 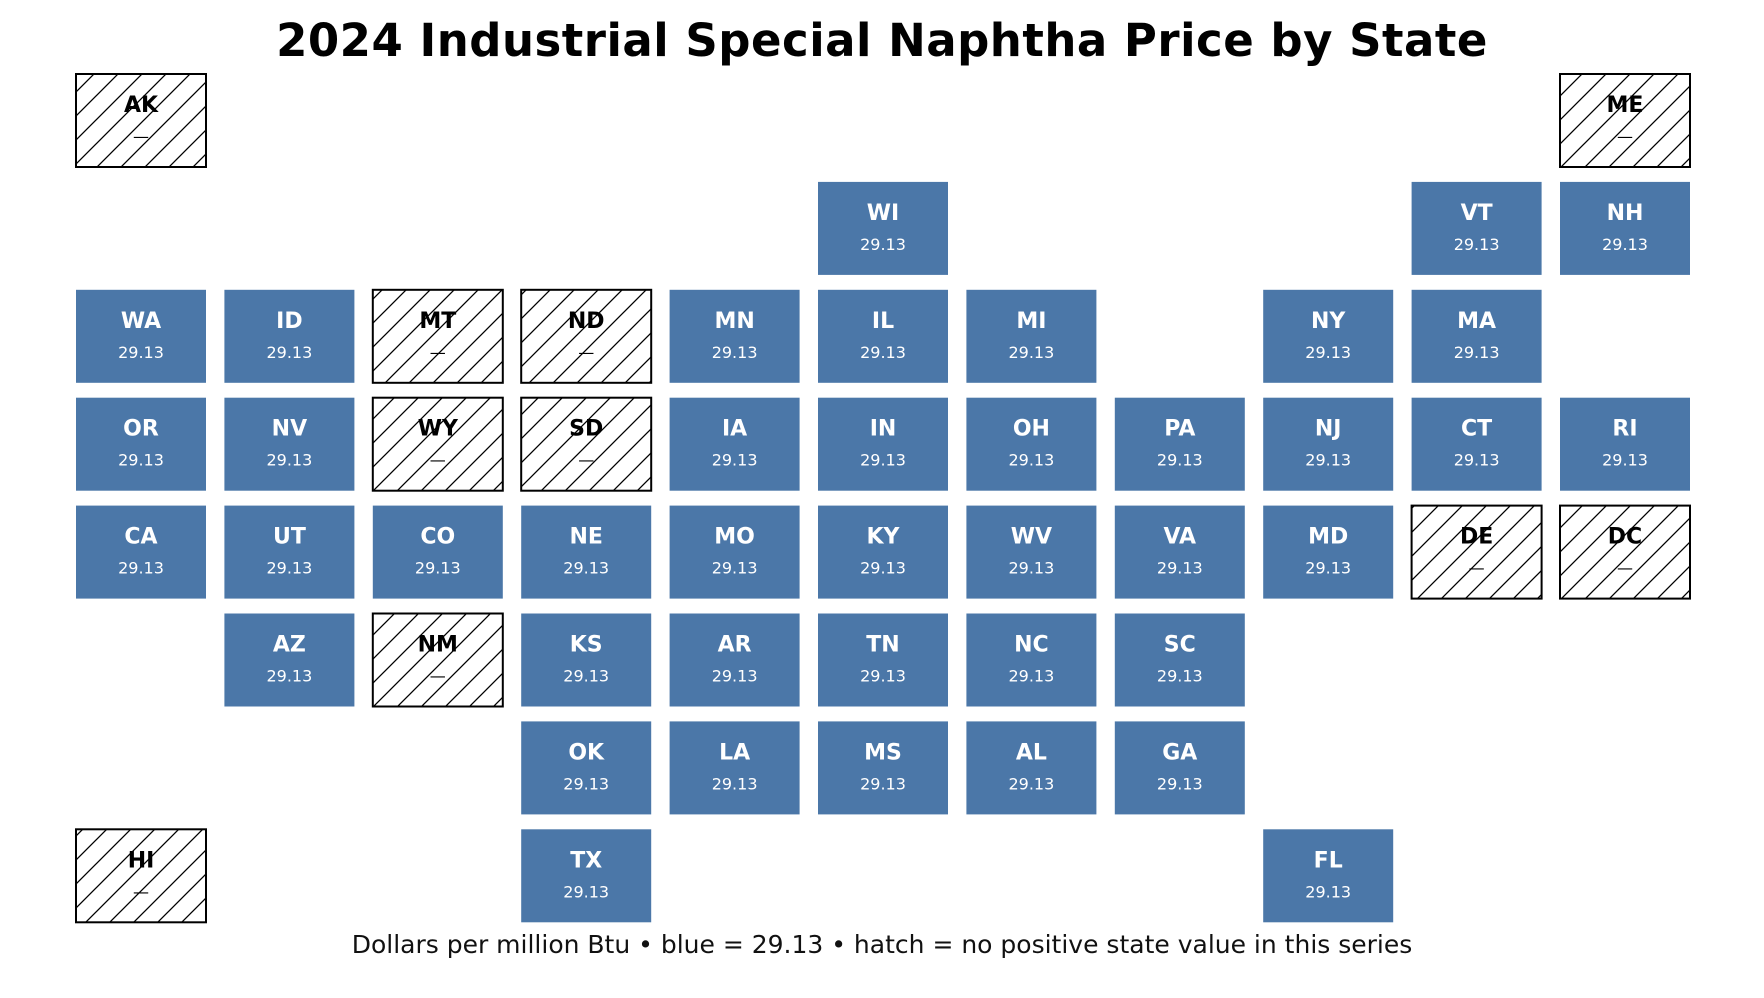 I want to click on state-abbr-label: PA, so click(x=1179, y=429).